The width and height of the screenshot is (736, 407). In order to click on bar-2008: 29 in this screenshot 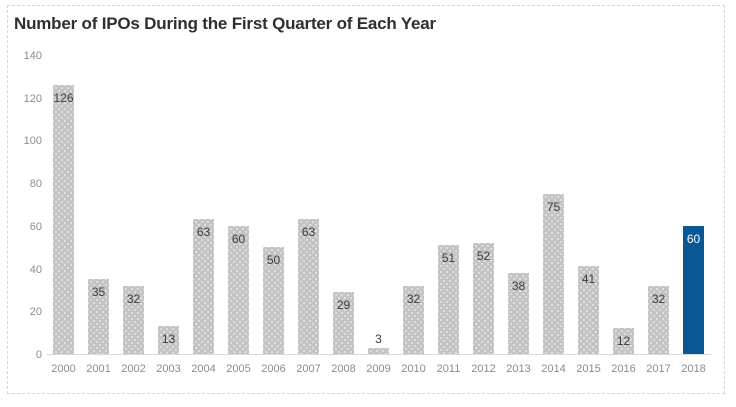, I will do `click(343, 323)`.